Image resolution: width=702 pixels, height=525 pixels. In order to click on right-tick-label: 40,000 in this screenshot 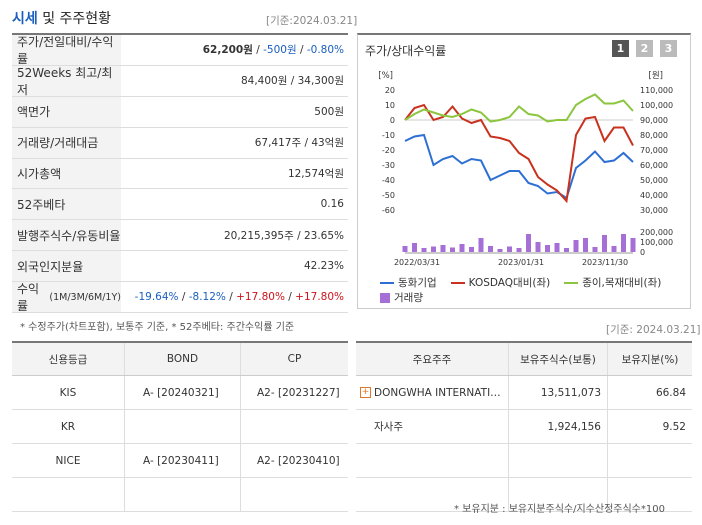, I will do `click(654, 195)`.